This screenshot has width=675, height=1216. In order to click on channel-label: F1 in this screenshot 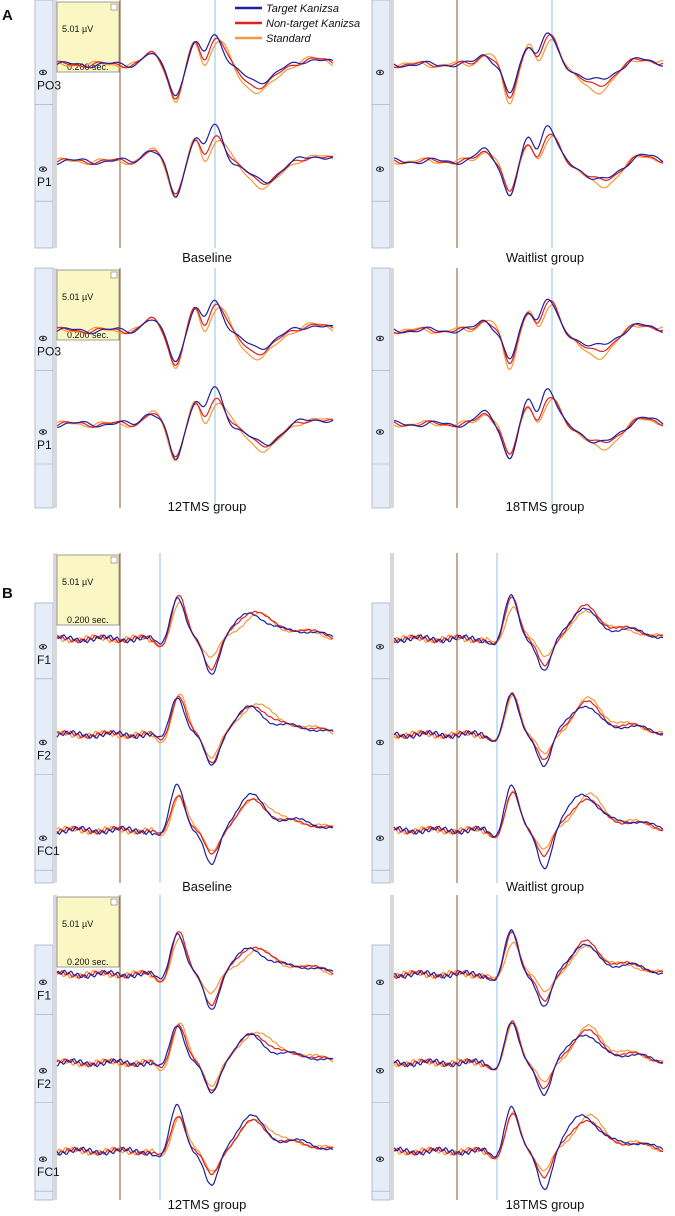, I will do `click(44, 660)`.